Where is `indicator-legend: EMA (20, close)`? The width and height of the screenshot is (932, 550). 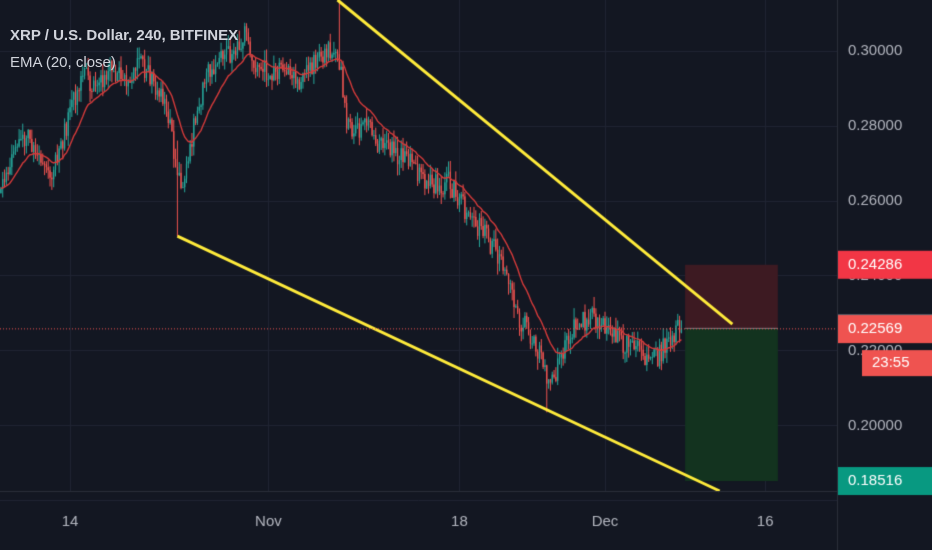 indicator-legend: EMA (20, close) is located at coordinates (63, 62).